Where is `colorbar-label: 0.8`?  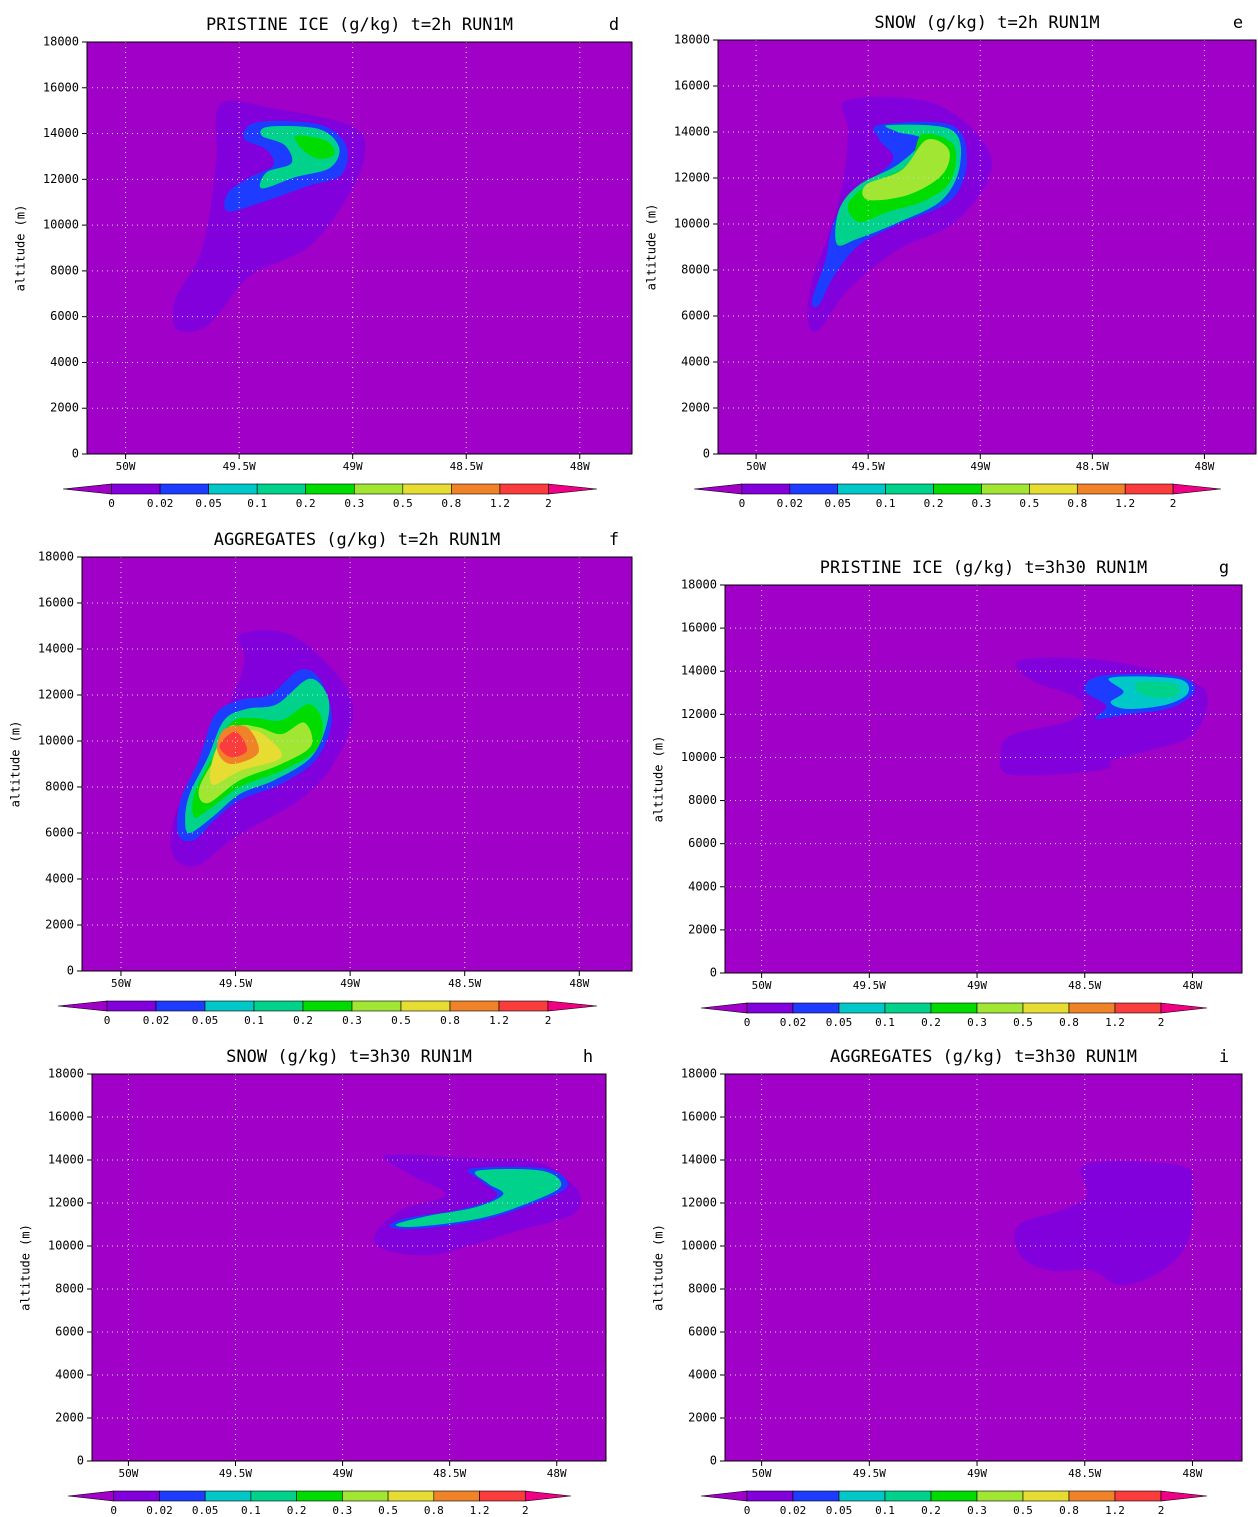
colorbar-label: 0.8 is located at coordinates (451, 503).